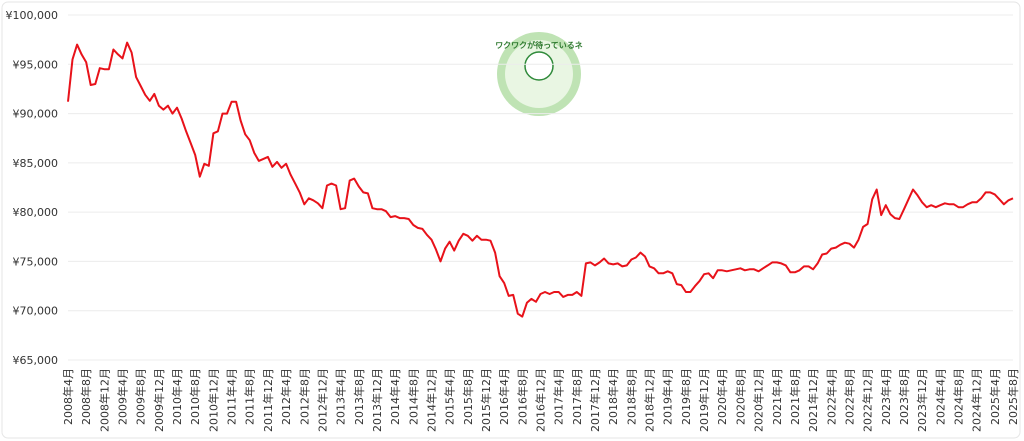 The image size is (1024, 441). I want to click on x-tick-label: 2015年4月, so click(450, 396).